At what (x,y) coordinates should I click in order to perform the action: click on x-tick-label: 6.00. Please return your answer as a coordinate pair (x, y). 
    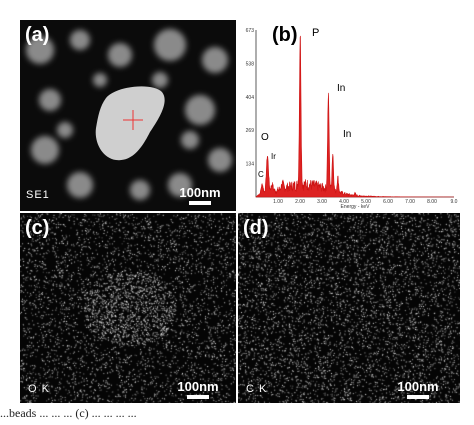
    Looking at the image, I should click on (388, 202).